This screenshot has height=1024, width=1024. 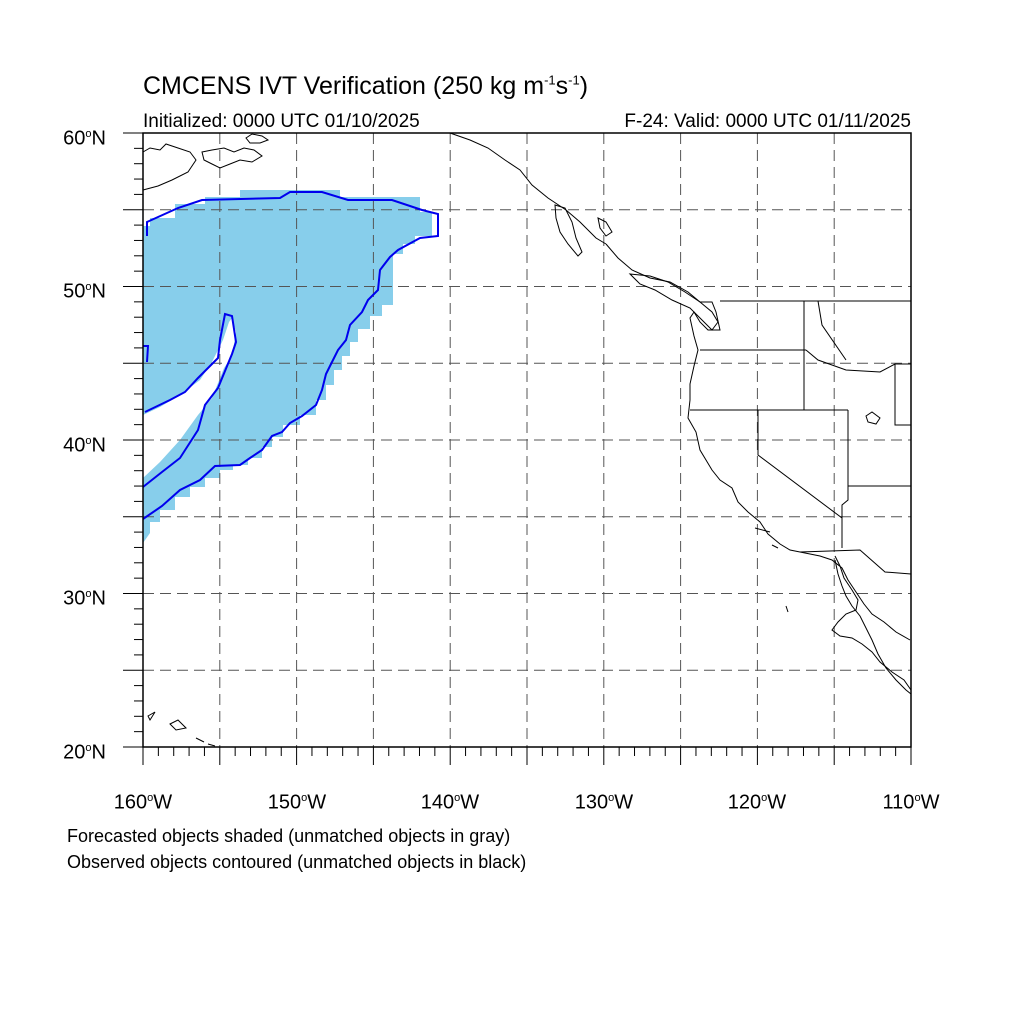 I want to click on lon-label-140w: 140oW, so click(x=450, y=802).